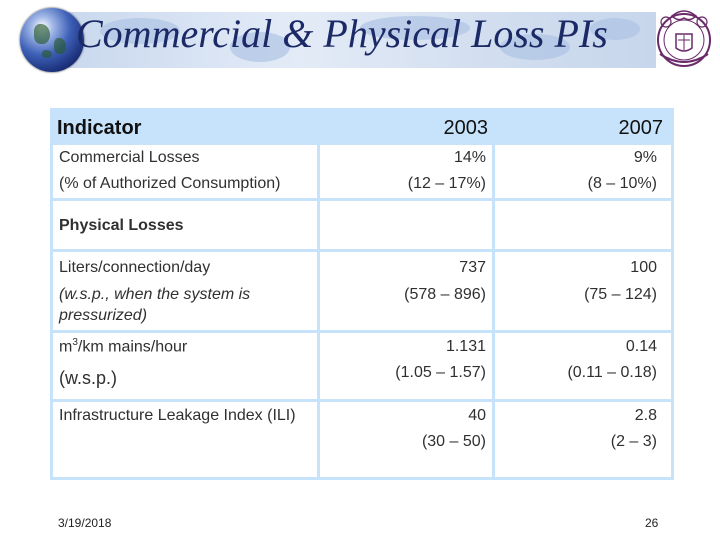 This screenshot has height=540, width=720. What do you see at coordinates (123, 346) in the screenshot?
I see `indicator-label: m3/km mains/hour` at bounding box center [123, 346].